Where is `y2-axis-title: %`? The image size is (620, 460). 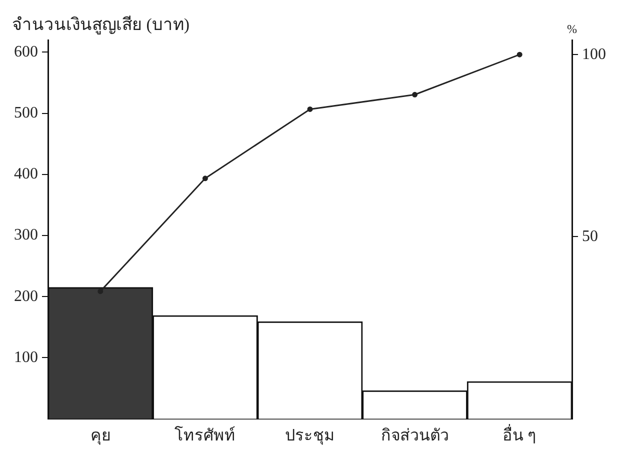 y2-axis-title: % is located at coordinates (572, 29).